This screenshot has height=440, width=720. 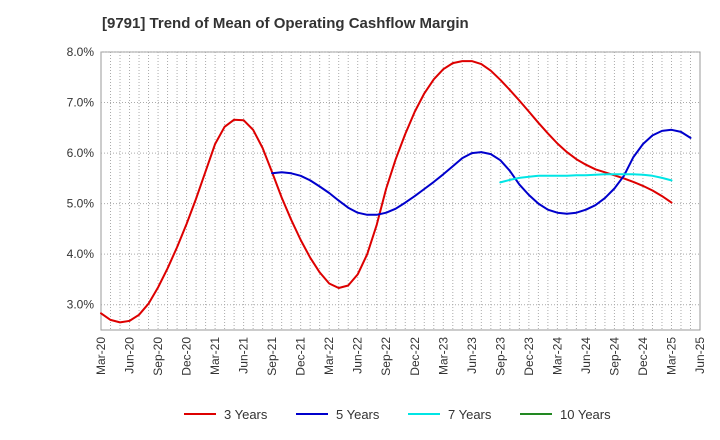 What do you see at coordinates (586, 355) in the screenshot?
I see `x-tick-label: Jun-24` at bounding box center [586, 355].